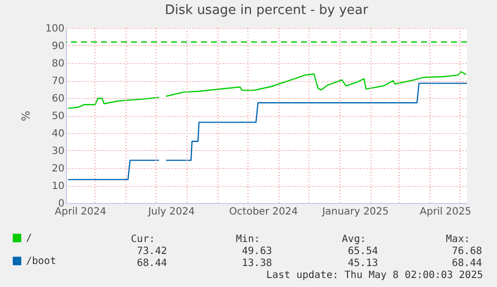 This screenshot has width=497, height=287. What do you see at coordinates (58, 169) in the screenshot?
I see `y-tick-label: 20` at bounding box center [58, 169].